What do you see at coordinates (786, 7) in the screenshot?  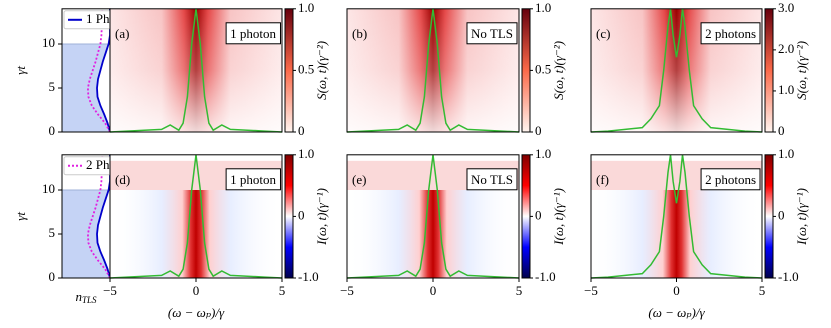 I see `colorbar-tick-label: 3.0` at bounding box center [786, 7].